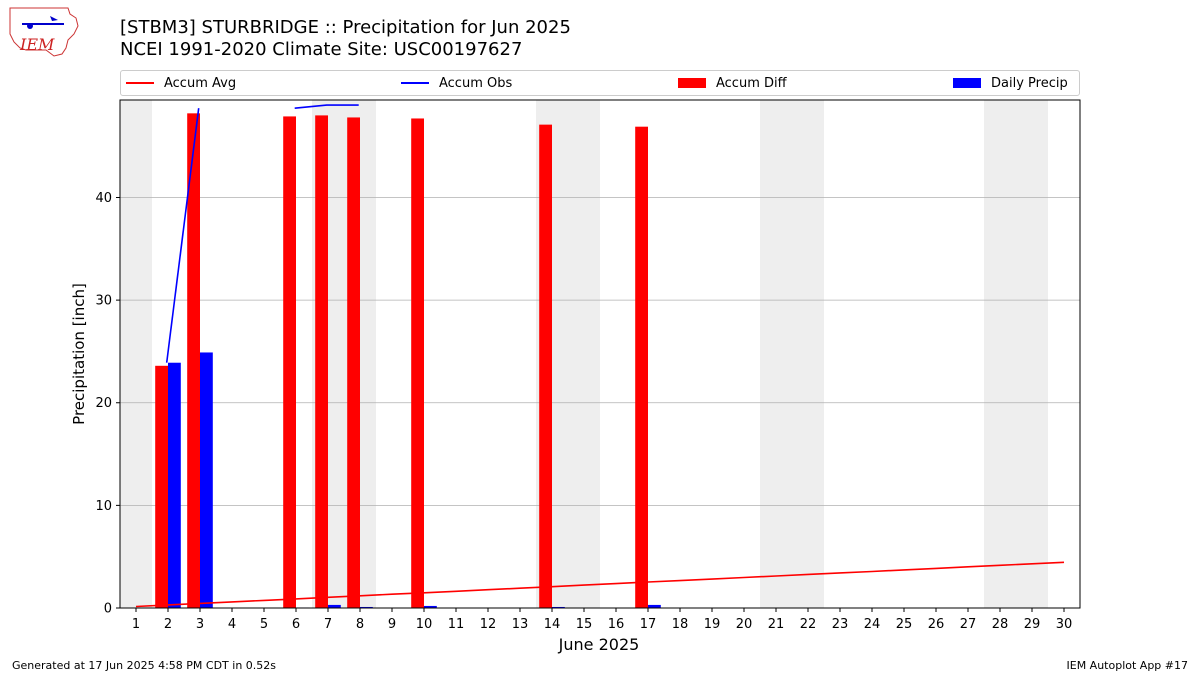 The height and width of the screenshot is (675, 1200). Describe the element at coordinates (328, 624) in the screenshot. I see `x-tick-label: 7` at that location.